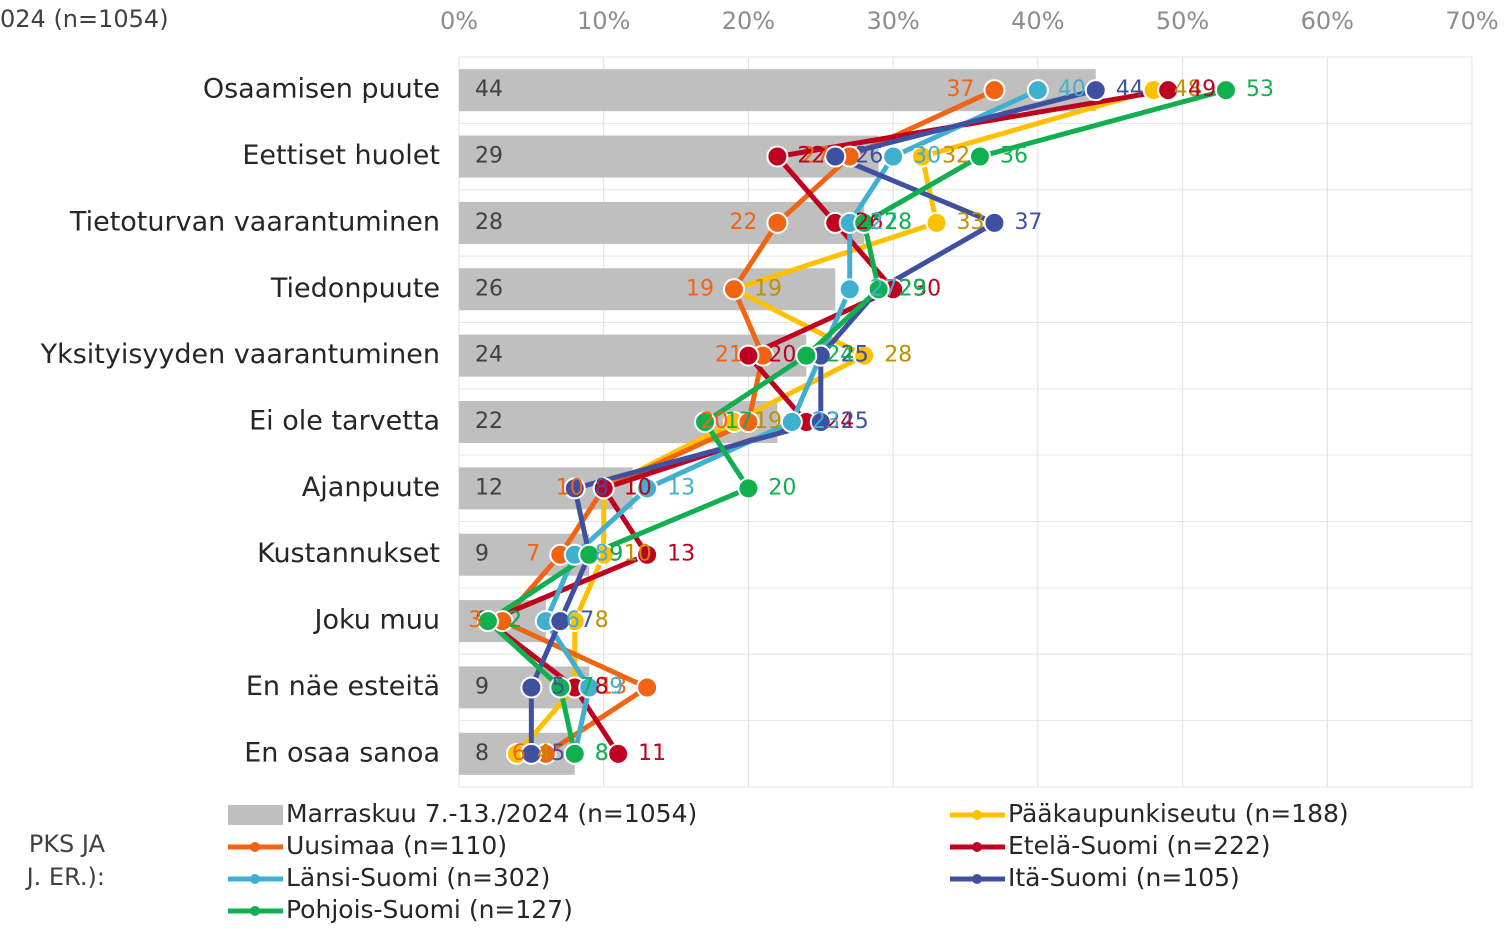  Describe the element at coordinates (652, 753) in the screenshot. I see `point-value-label: 11` at that location.